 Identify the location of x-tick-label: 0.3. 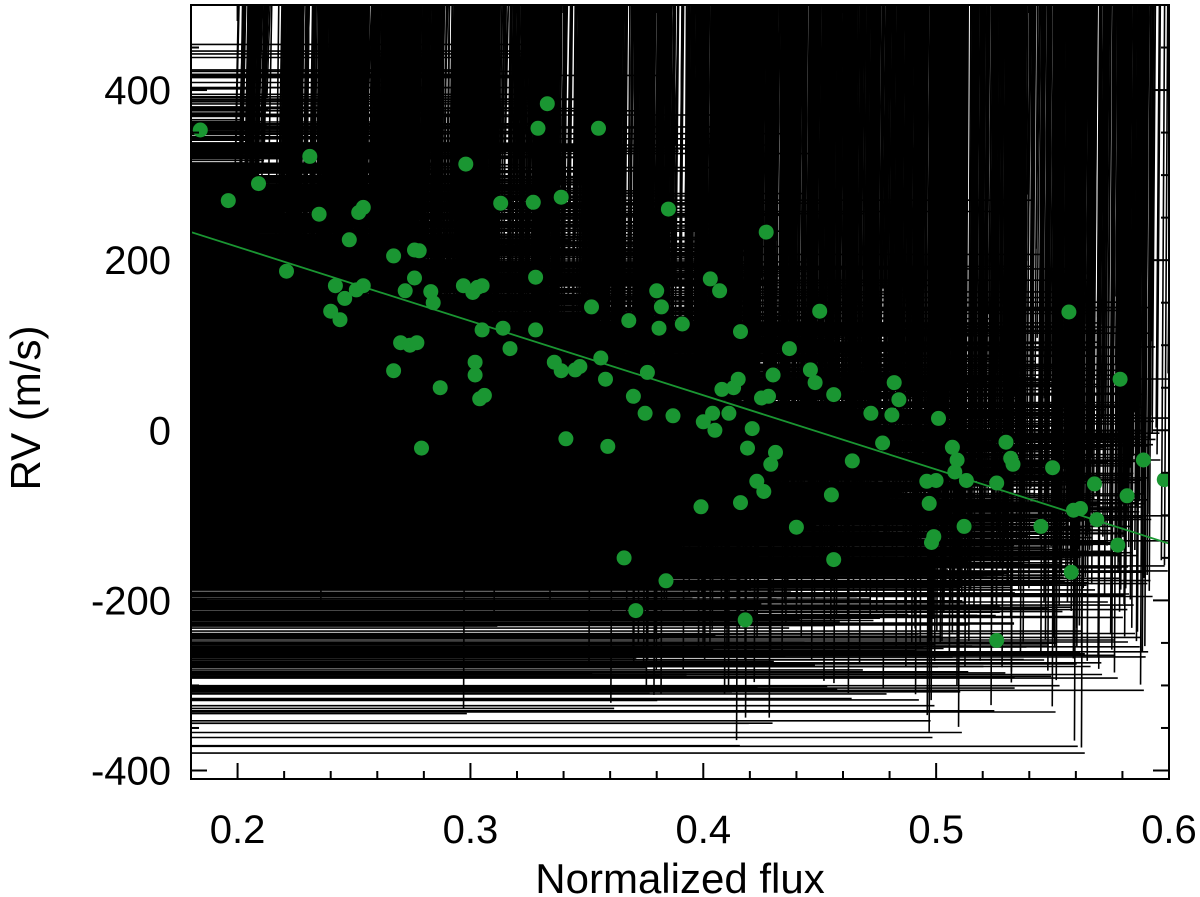
(471, 830).